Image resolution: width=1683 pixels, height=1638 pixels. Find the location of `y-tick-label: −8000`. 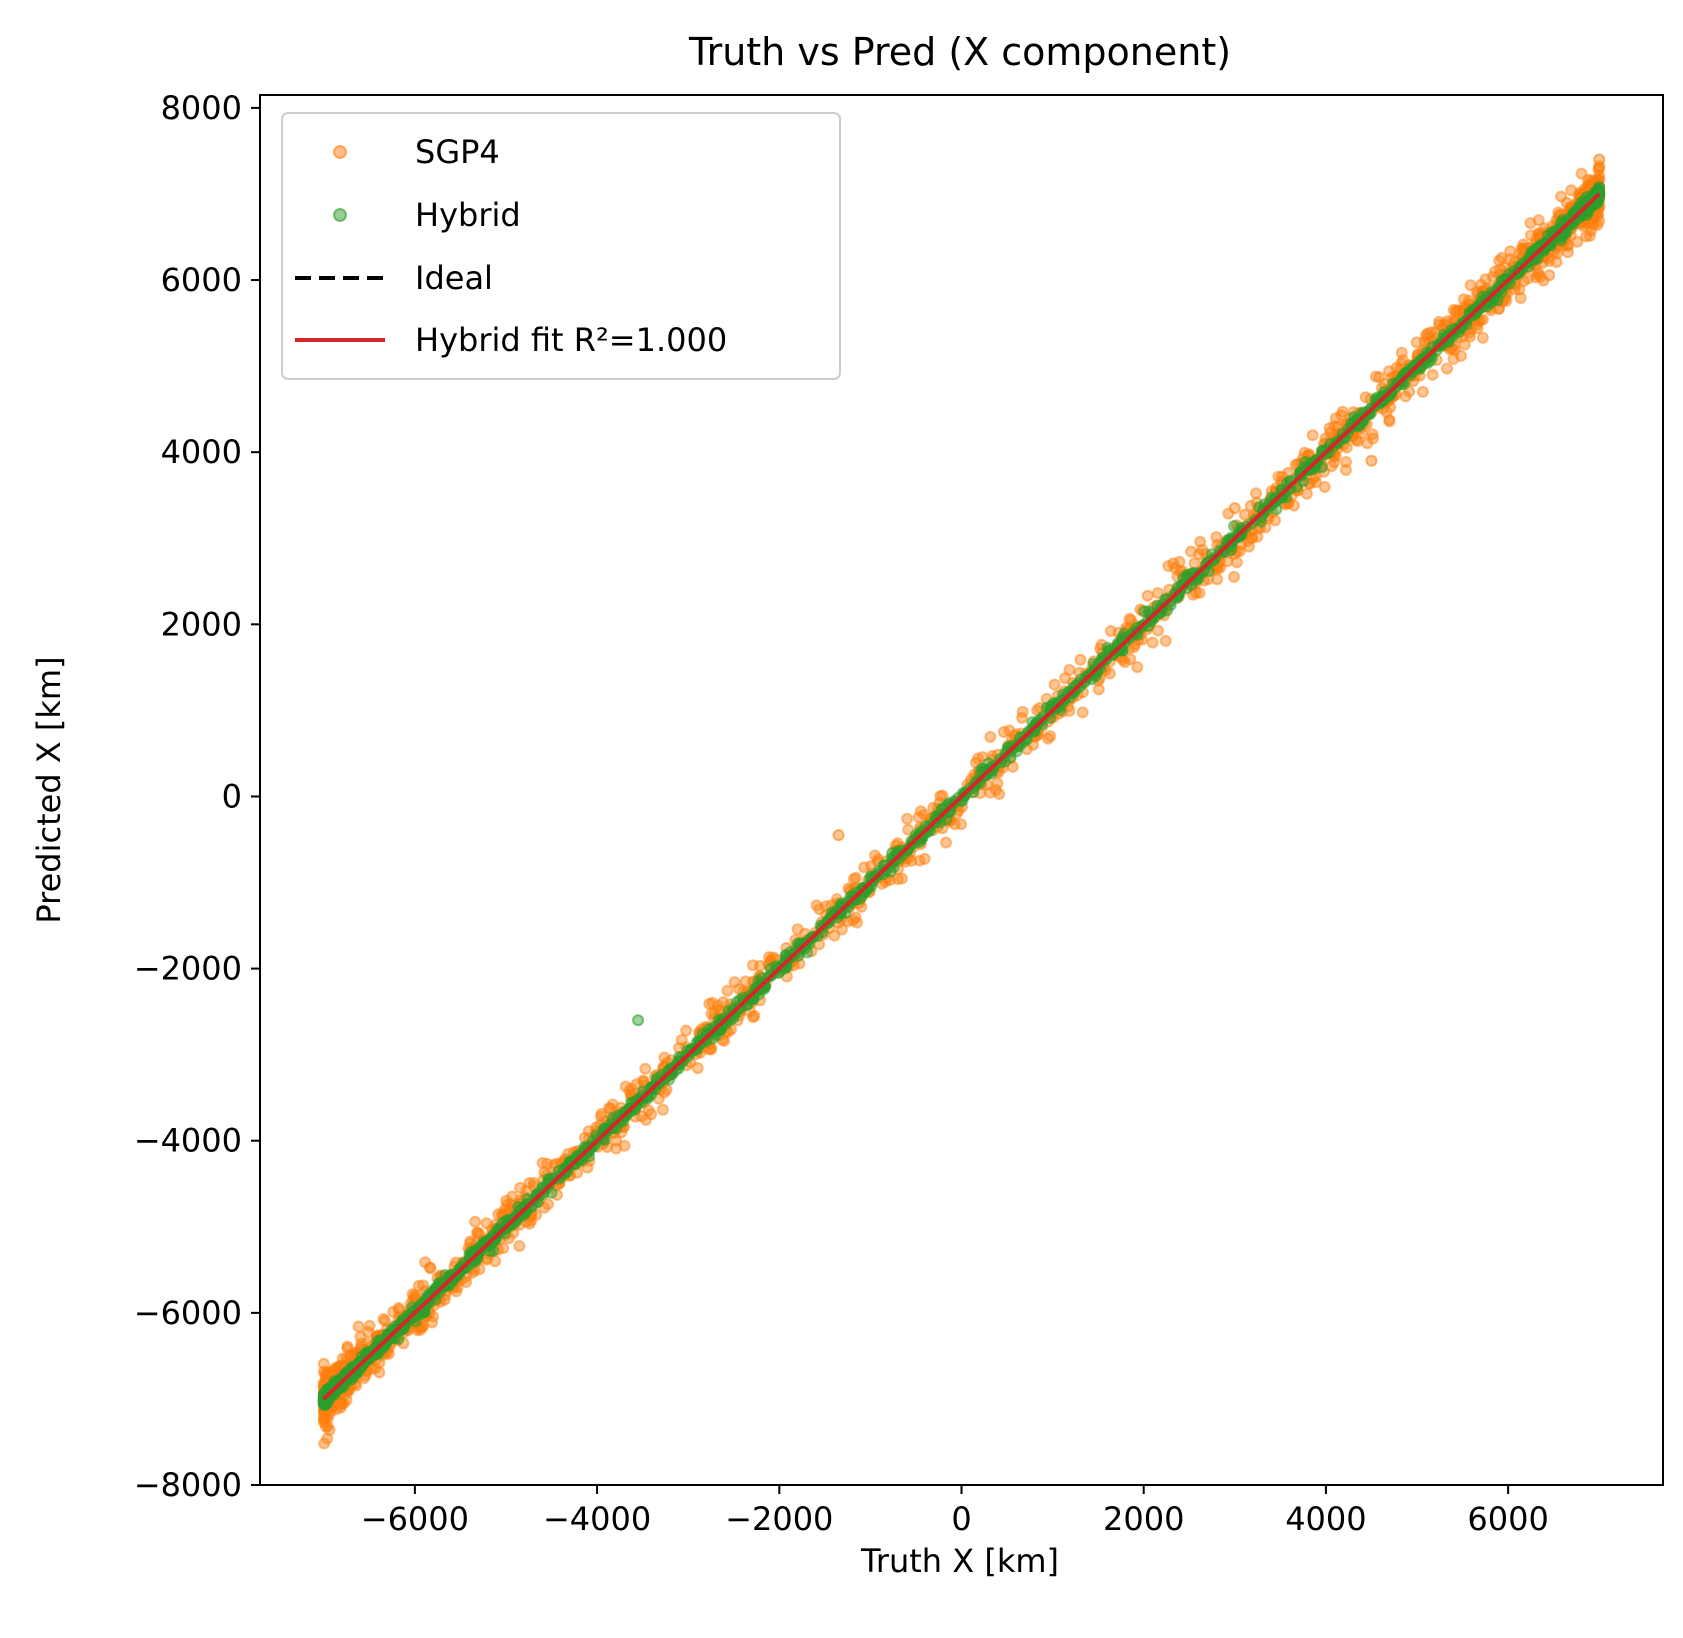

y-tick-label: −8000 is located at coordinates (188, 1485).